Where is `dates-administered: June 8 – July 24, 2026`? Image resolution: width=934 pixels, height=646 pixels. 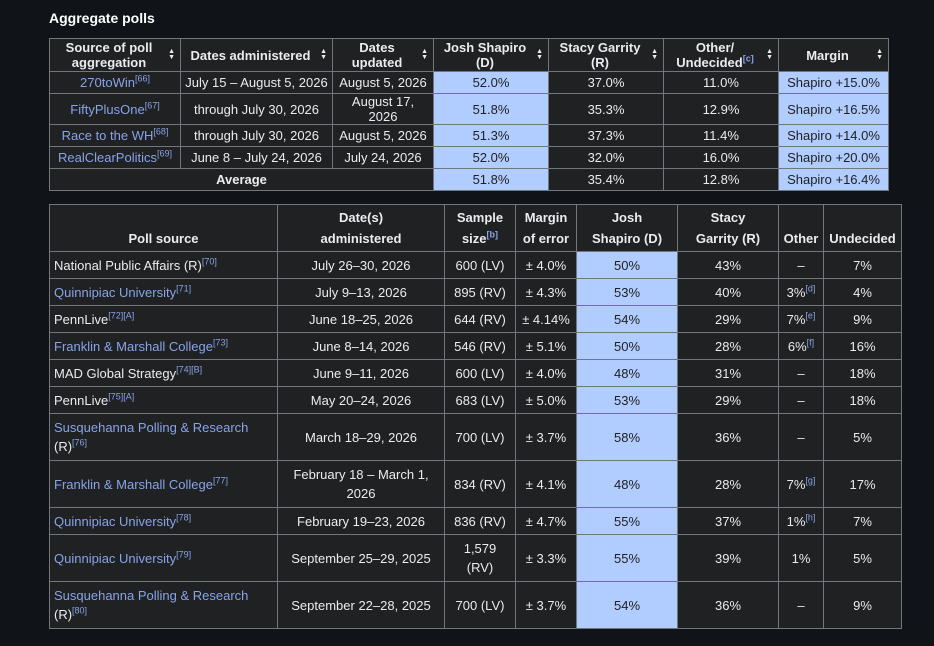 dates-administered: June 8 – July 24, 2026 is located at coordinates (256, 157).